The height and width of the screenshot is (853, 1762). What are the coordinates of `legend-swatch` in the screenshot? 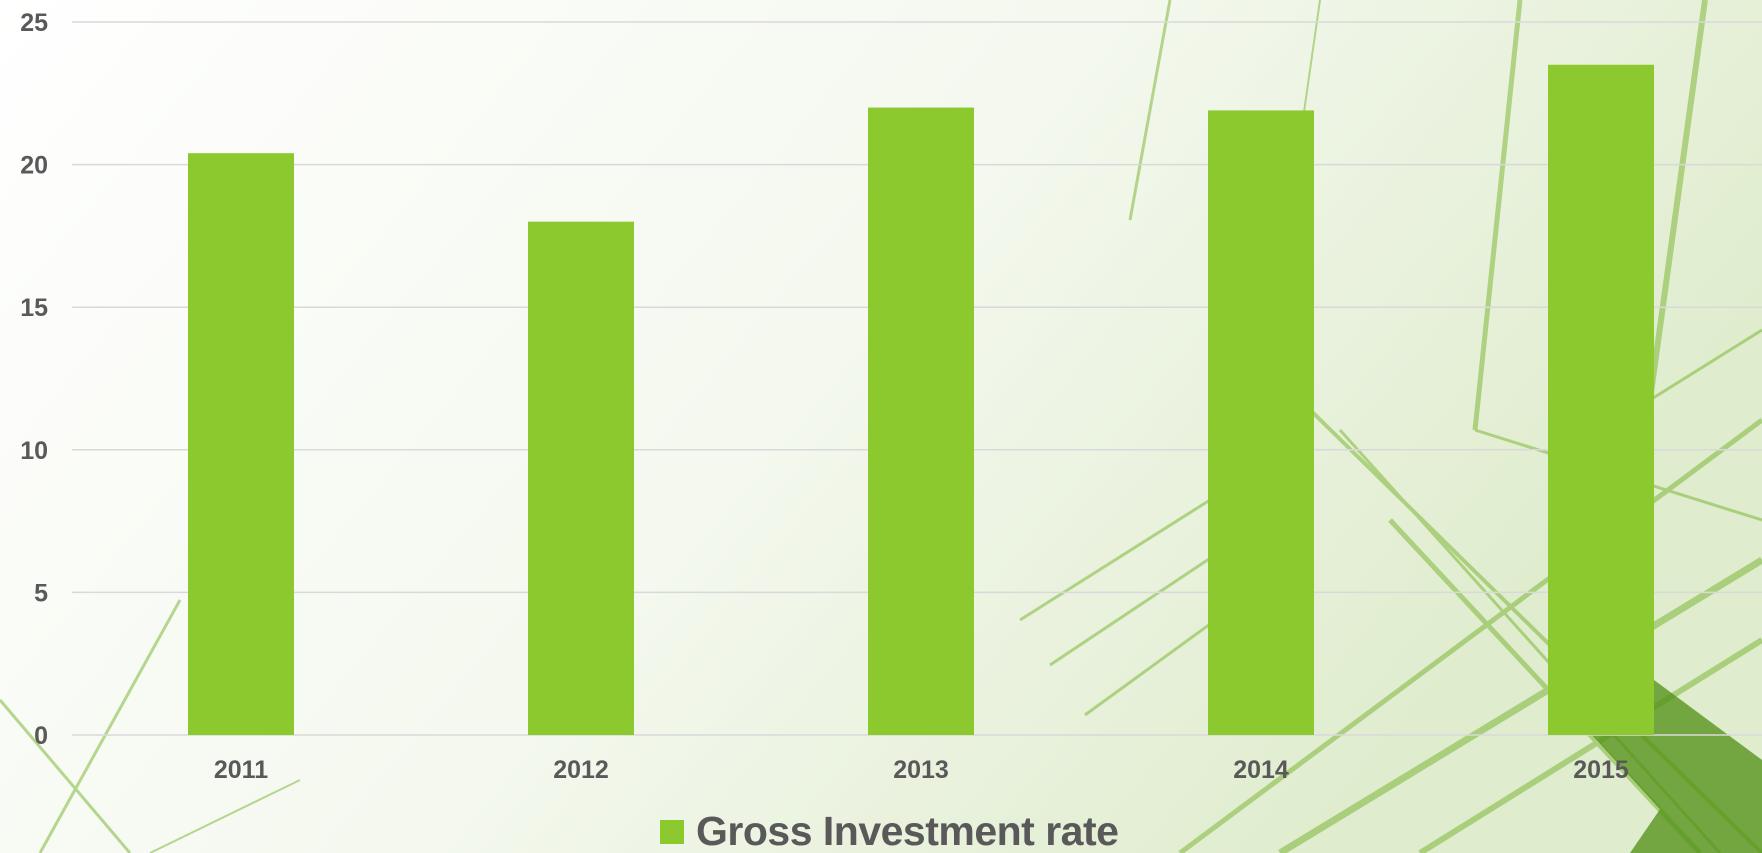 It's located at (672, 831).